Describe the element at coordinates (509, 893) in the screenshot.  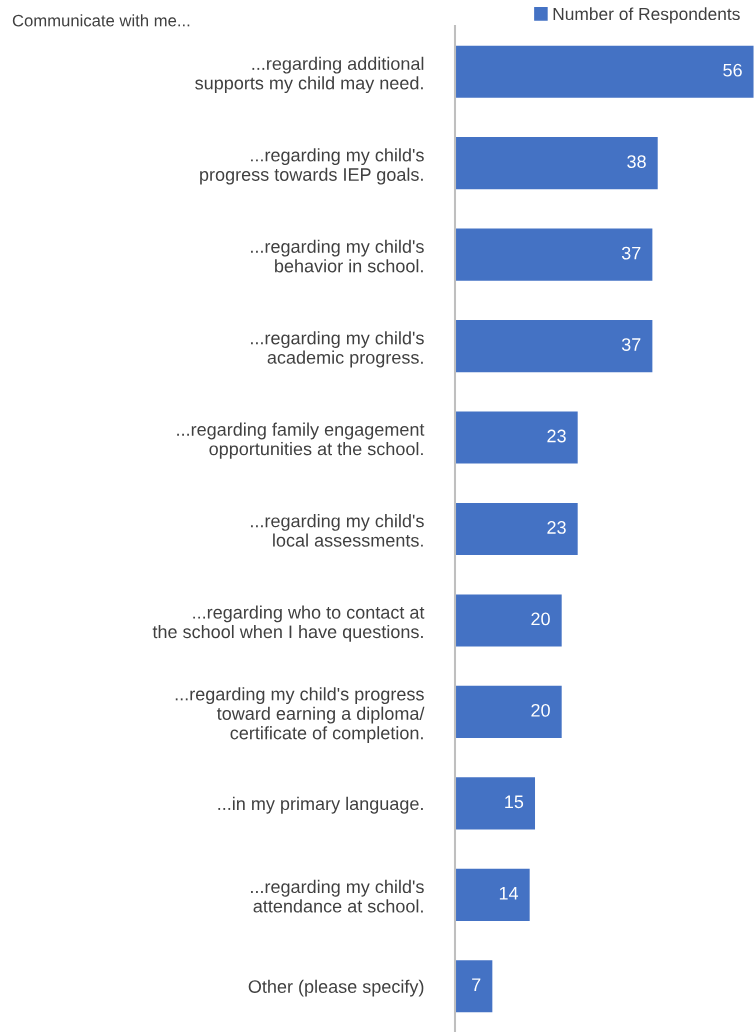
I see `data-label: 14` at that location.